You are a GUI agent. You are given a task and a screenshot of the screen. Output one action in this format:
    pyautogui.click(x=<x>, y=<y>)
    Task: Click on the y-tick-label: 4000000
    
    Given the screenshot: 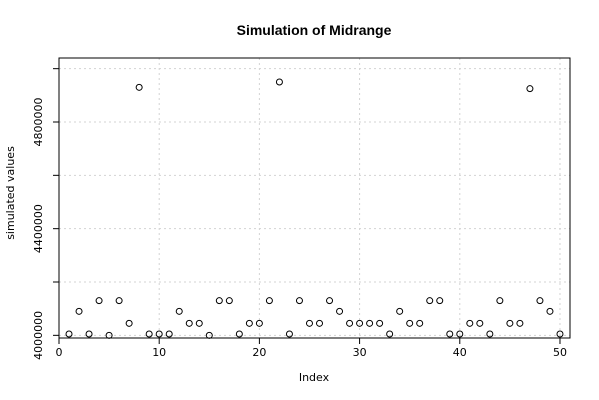 What is the action you would take?
    pyautogui.click(x=38, y=335)
    